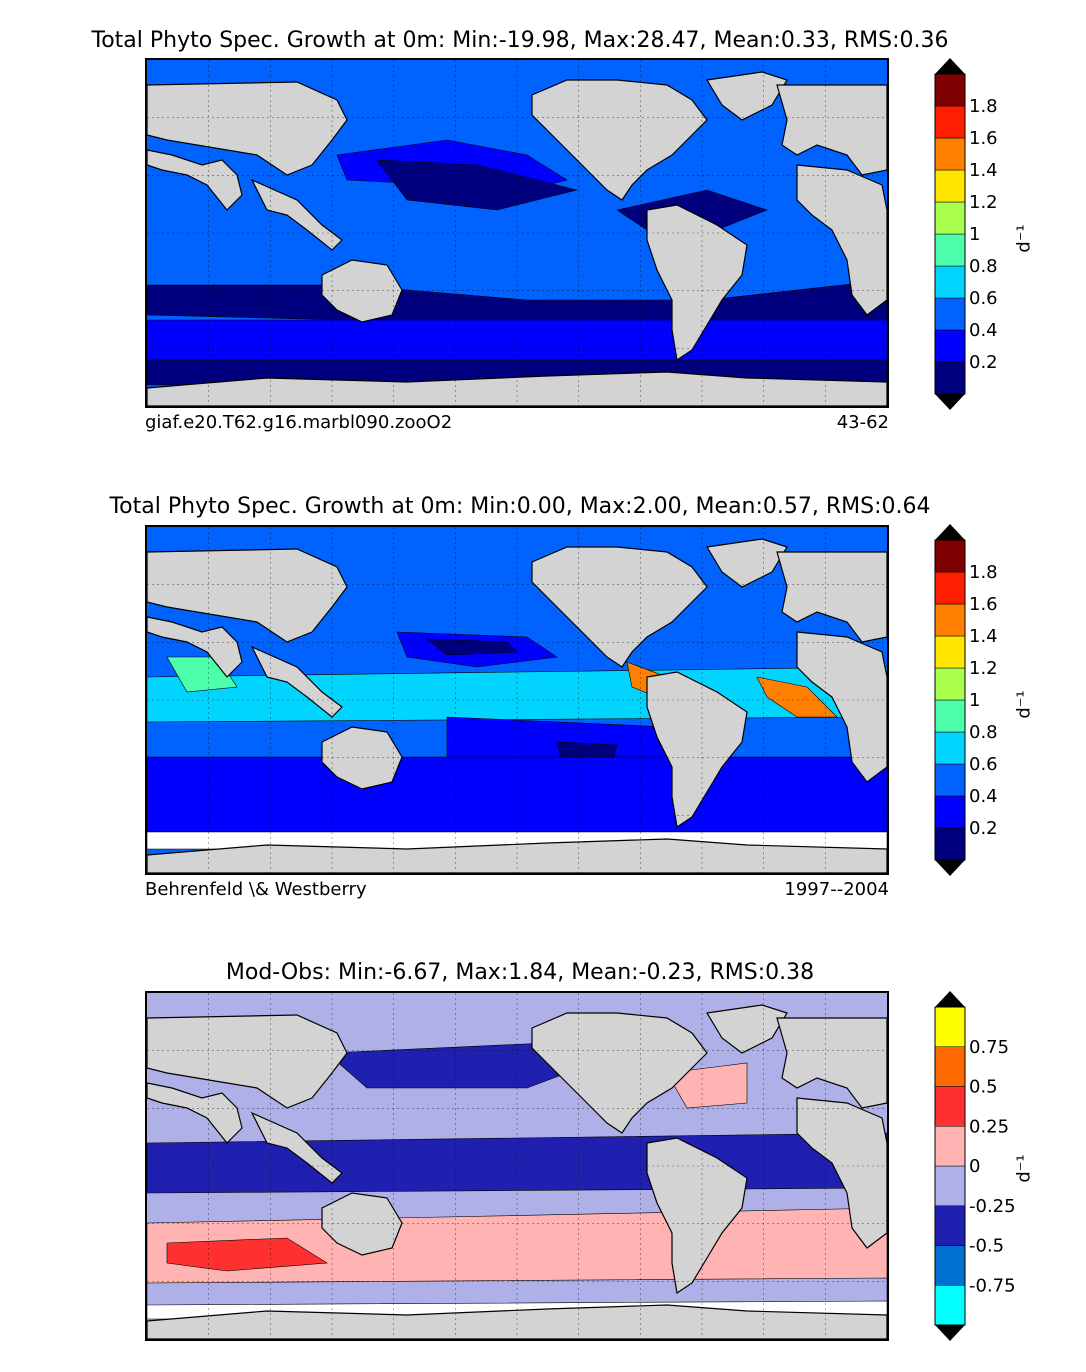  Describe the element at coordinates (1024, 238) in the screenshot. I see `panel-1-colorbar-unit: d⁻¹` at that location.